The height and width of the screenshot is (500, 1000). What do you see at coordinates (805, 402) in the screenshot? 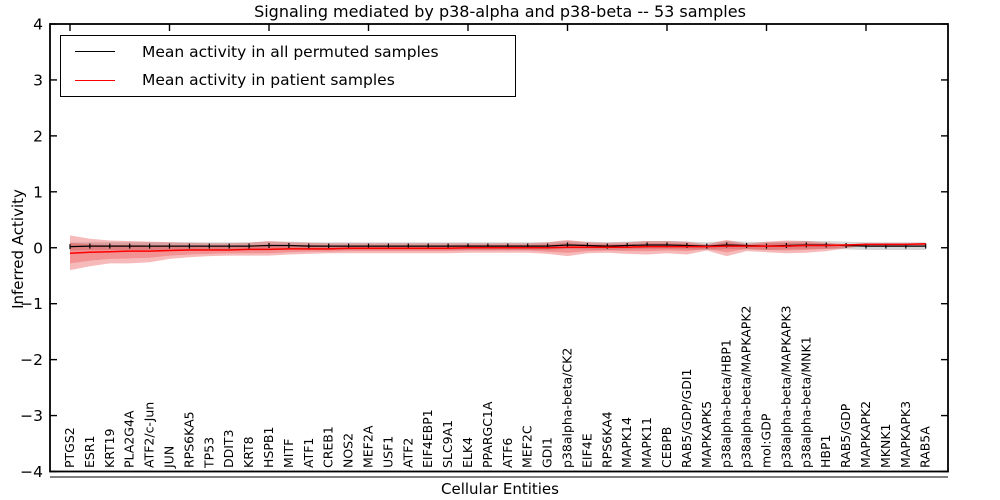
I see `x-tick-label: p38alpha-beta/MNK1` at bounding box center [805, 402].